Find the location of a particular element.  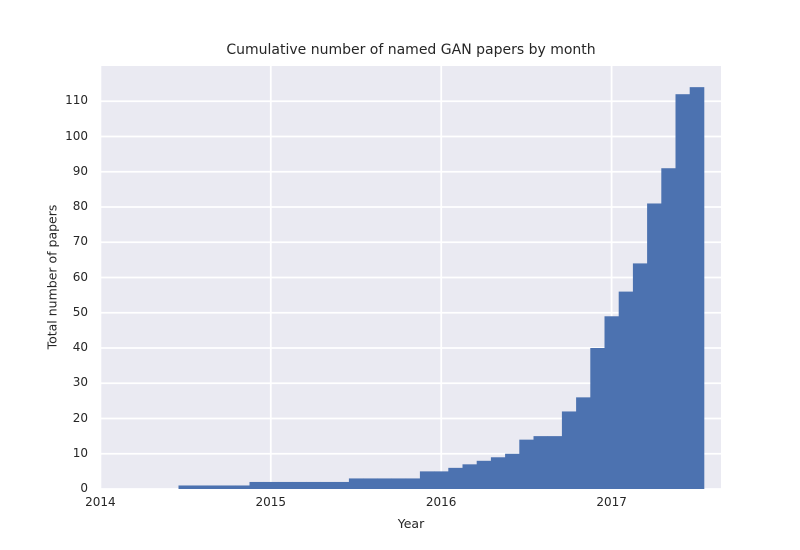

x-tick-2016: 2016 is located at coordinates (441, 502).